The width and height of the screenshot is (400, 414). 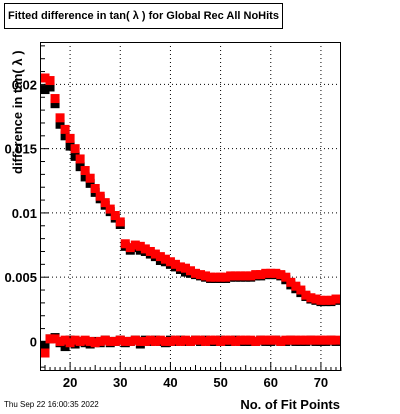 What do you see at coordinates (24, 84) in the screenshot?
I see `y-tick-label: 0.02` at bounding box center [24, 84].